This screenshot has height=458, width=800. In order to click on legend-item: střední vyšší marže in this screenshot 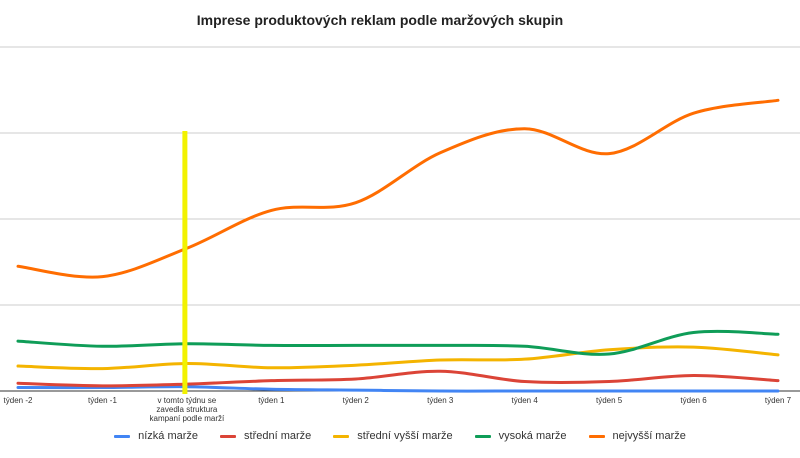, I will do `click(393, 436)`.